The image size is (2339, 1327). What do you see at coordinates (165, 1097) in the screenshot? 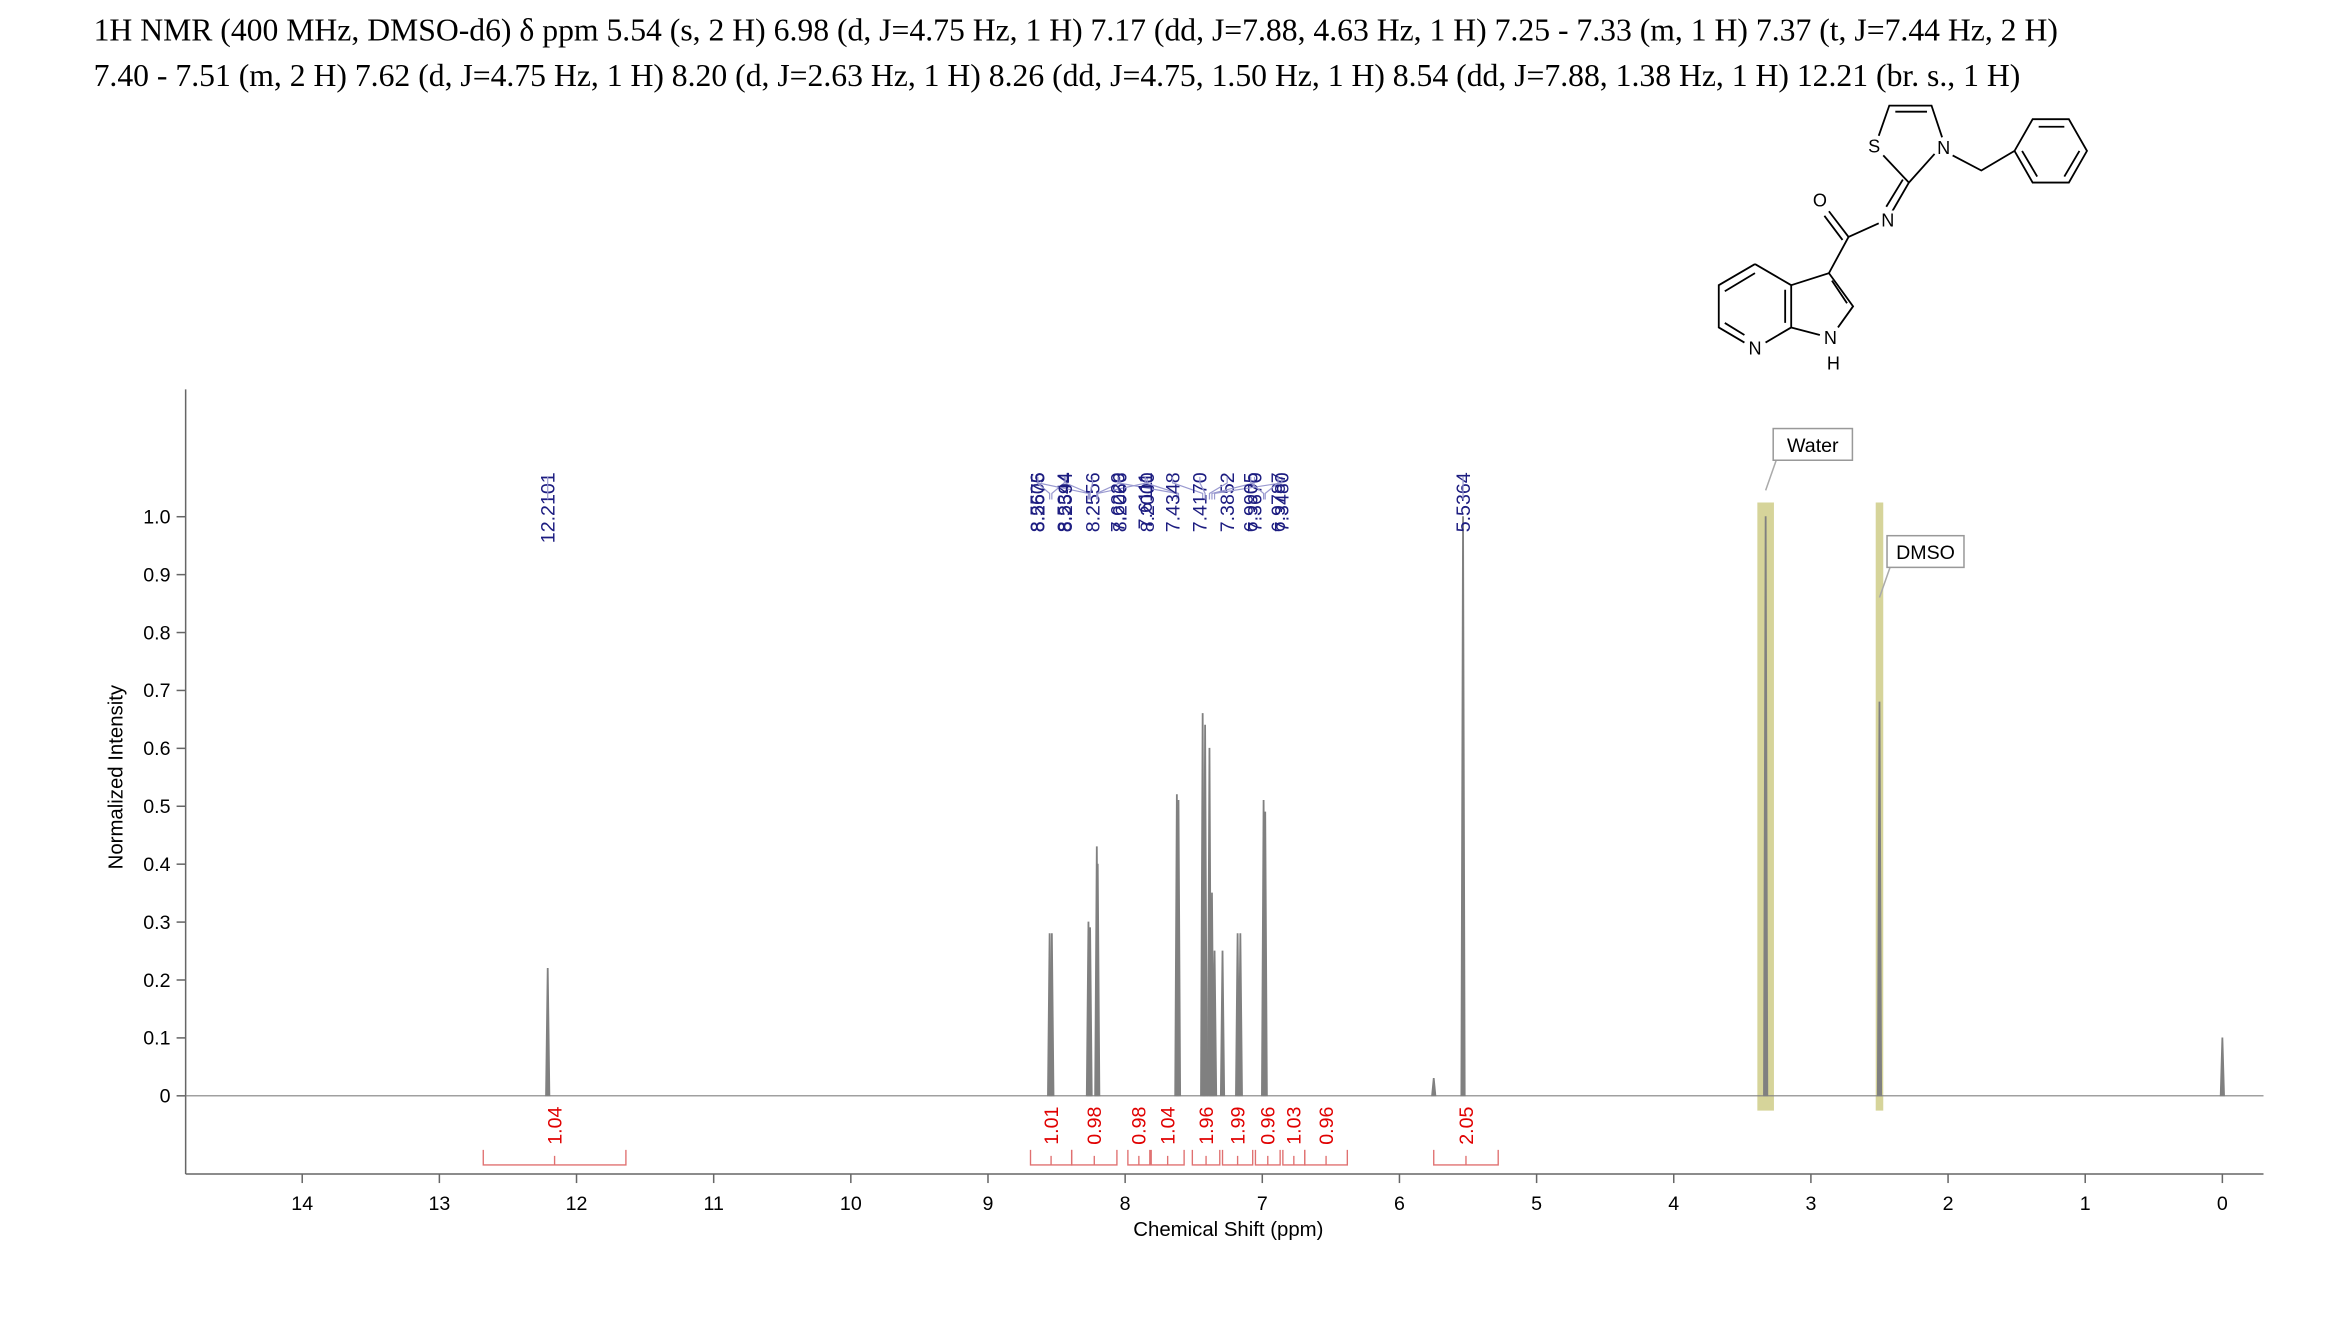
I see `y-tick-label: 0` at bounding box center [165, 1097].